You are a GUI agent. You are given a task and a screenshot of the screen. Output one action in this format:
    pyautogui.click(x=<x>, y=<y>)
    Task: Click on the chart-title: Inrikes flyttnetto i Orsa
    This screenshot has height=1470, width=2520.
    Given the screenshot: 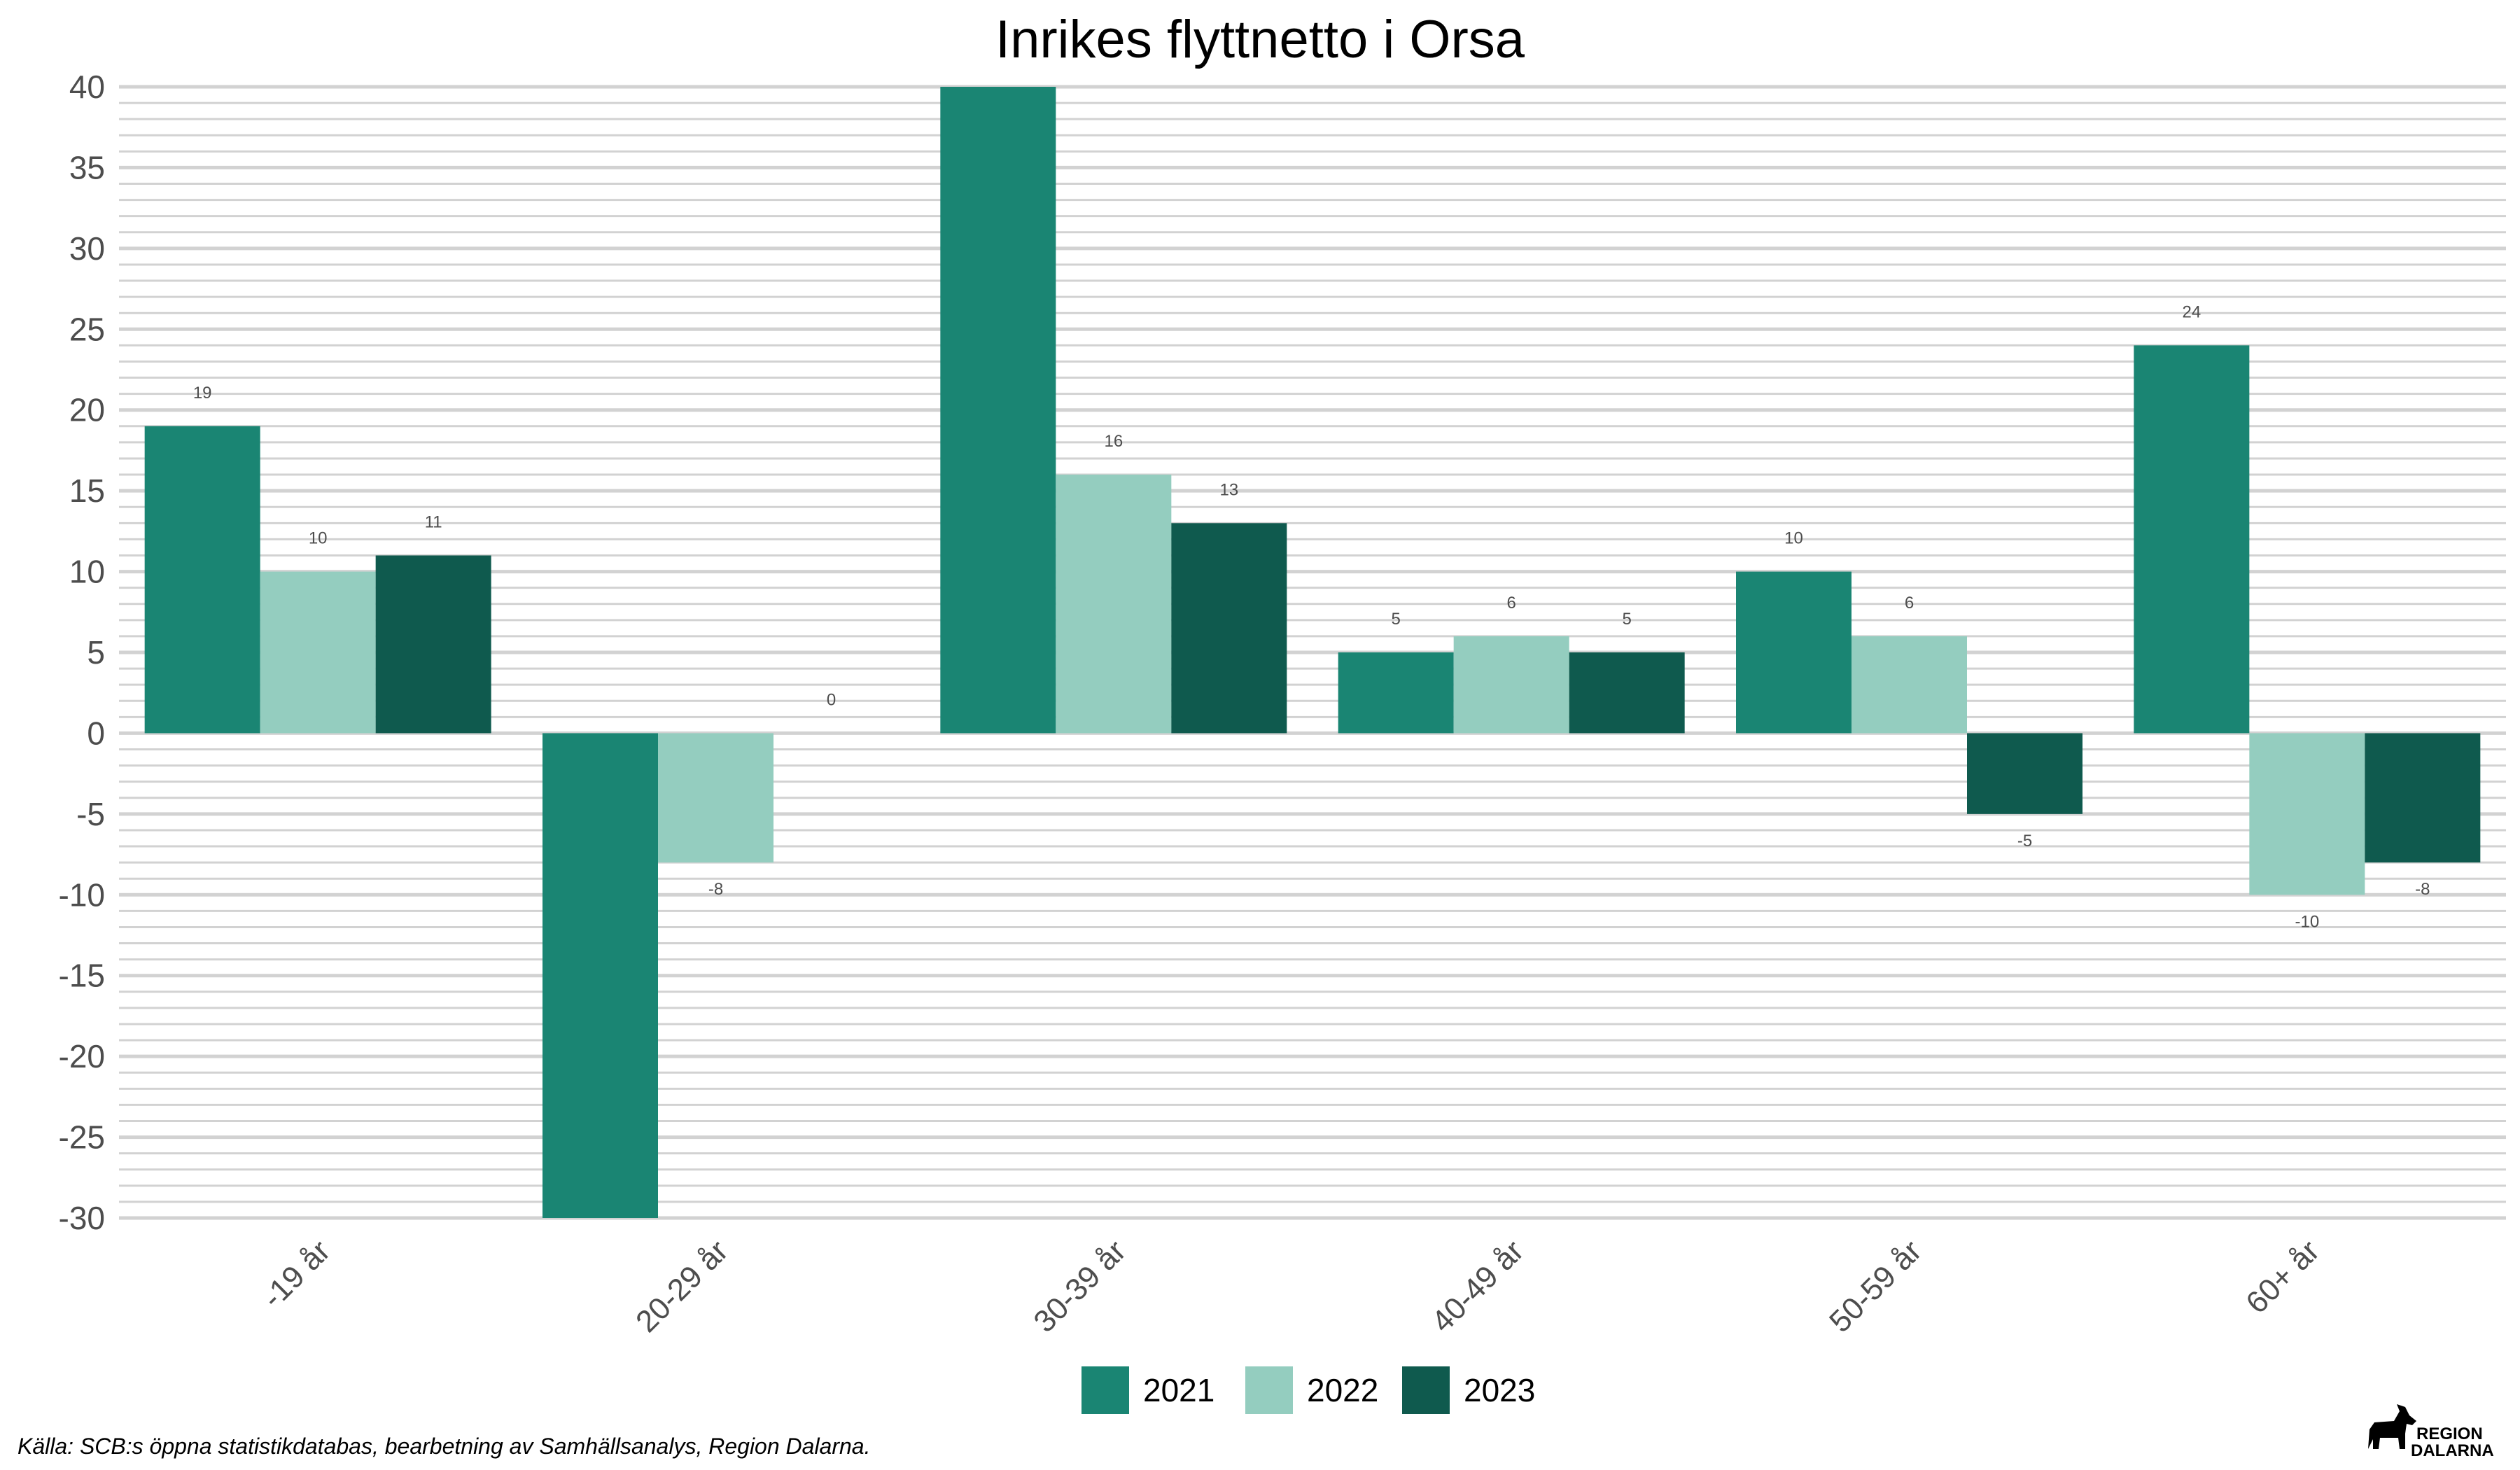 What is the action you would take?
    pyautogui.click(x=1260, y=39)
    